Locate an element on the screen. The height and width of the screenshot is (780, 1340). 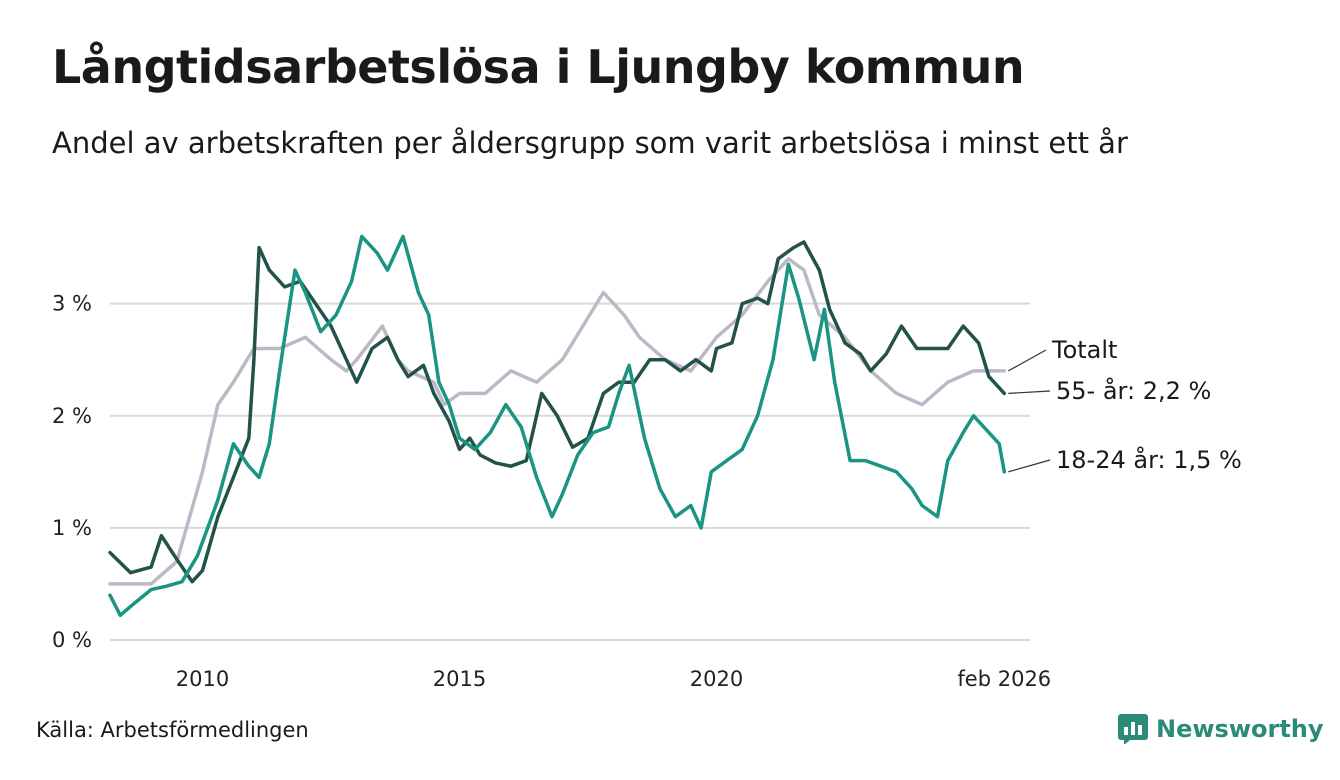
brand-logo: Newsworthy is located at coordinates (1221, 729).